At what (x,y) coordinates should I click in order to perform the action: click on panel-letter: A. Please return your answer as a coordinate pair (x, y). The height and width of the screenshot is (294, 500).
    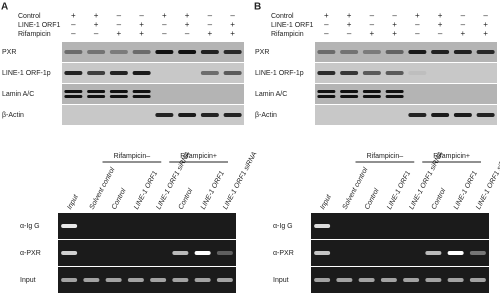
    Looking at the image, I should click on (4, 7).